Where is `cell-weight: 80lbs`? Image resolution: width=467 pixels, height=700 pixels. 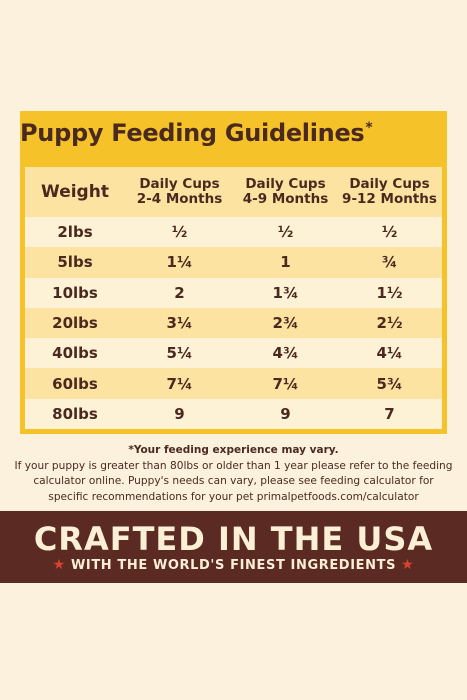
cell-weight: 80lbs is located at coordinates (75, 413).